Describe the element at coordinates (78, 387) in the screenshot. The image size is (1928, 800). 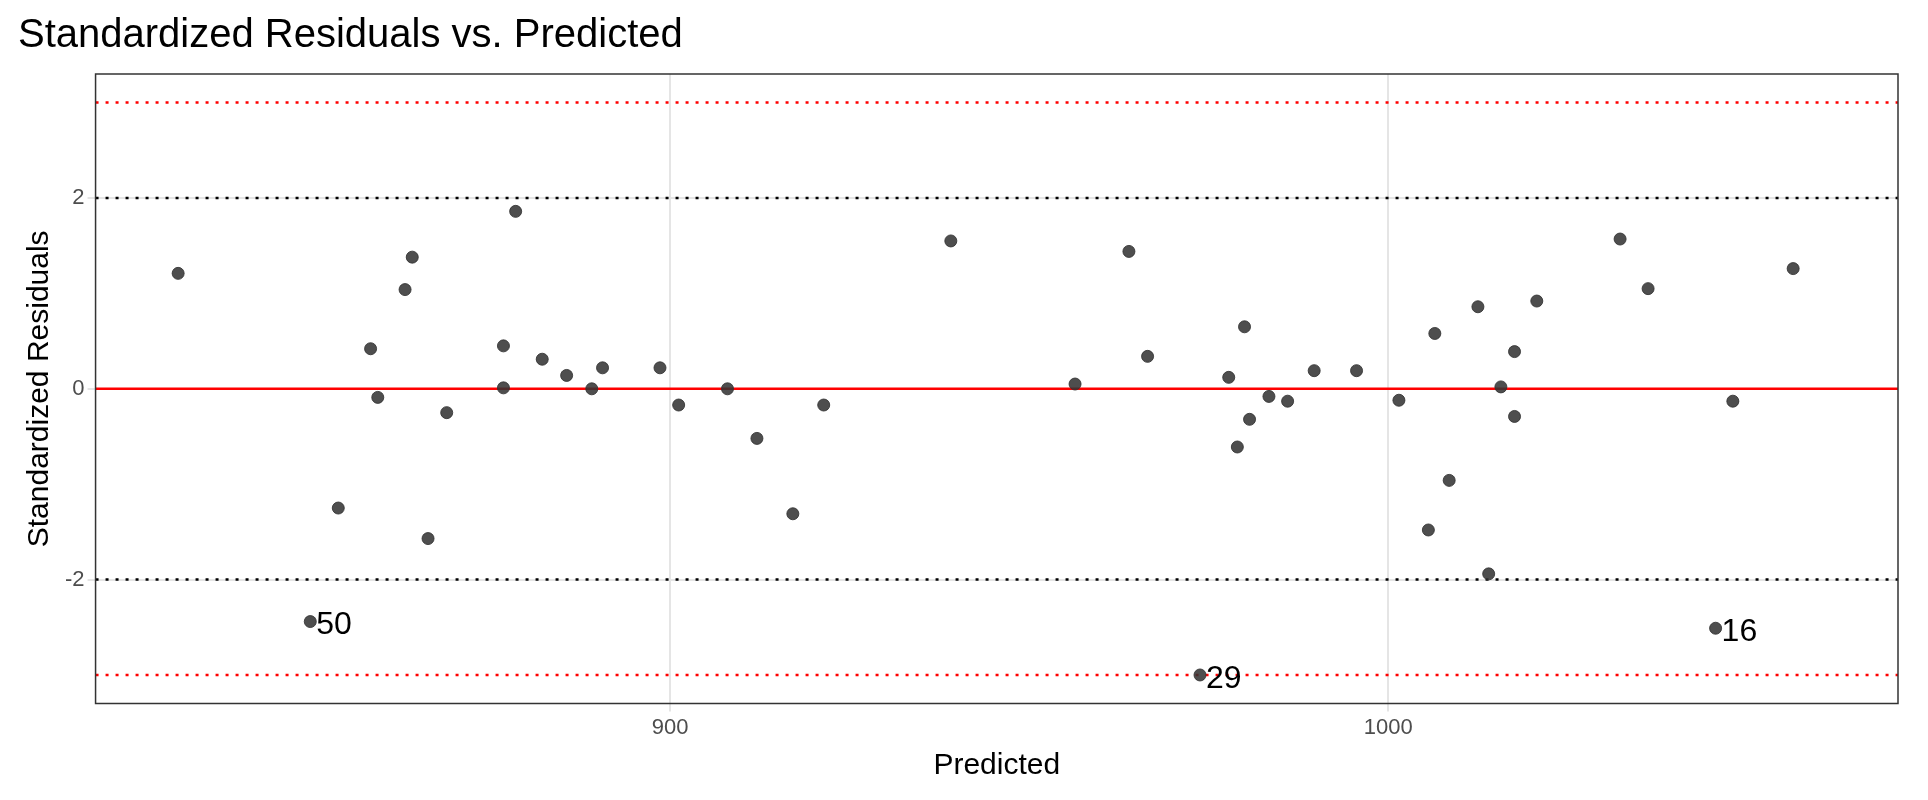
I see `y-tick-label: 0` at that location.